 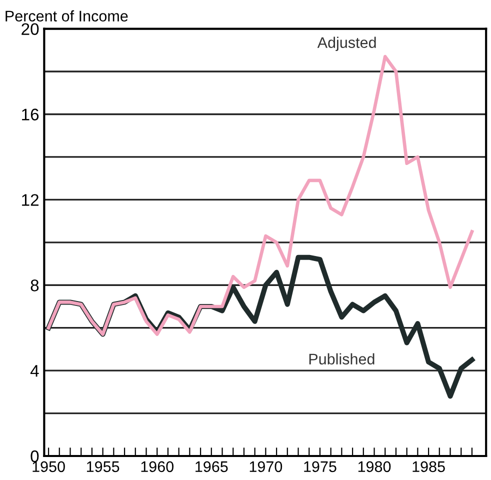 What do you see at coordinates (34, 286) in the screenshot?
I see `y-tick-label: 8` at bounding box center [34, 286].